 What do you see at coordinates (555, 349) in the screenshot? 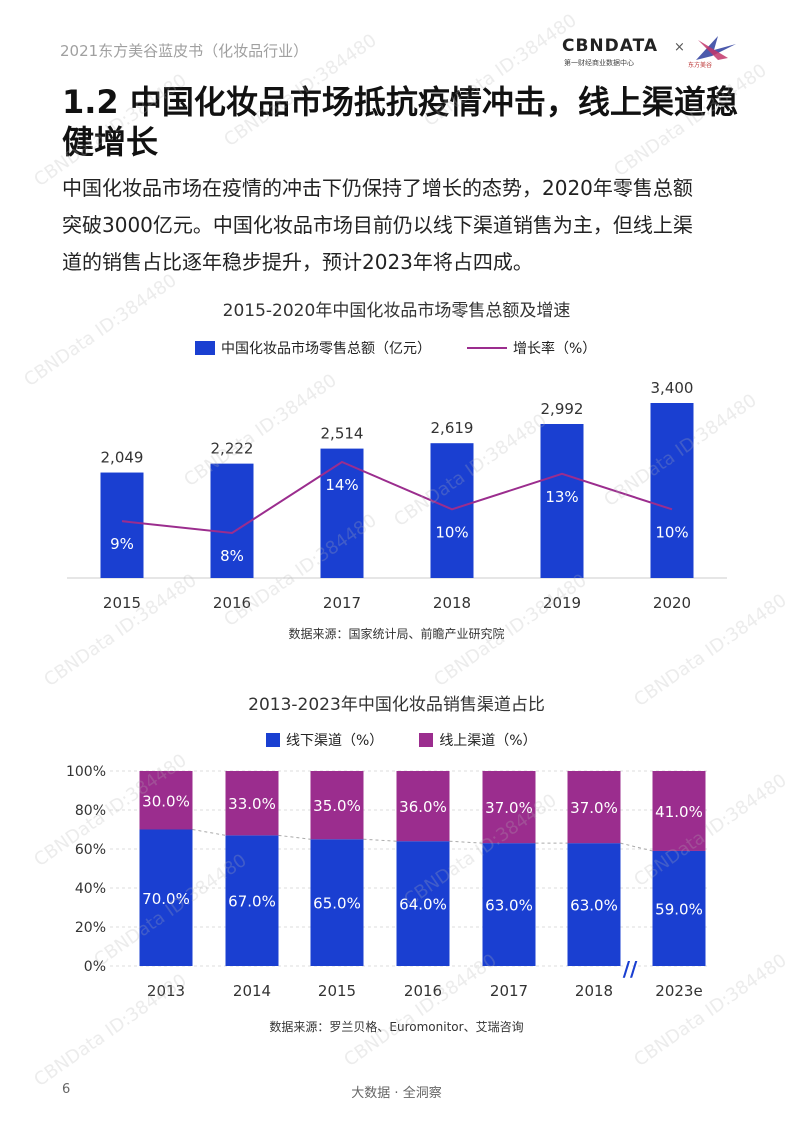
I see `chart1-legend-line-label: 增长率（%）` at bounding box center [555, 349].